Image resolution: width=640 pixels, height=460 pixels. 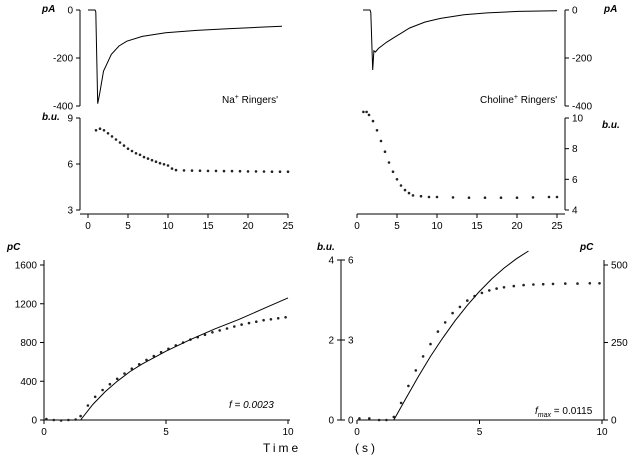 What do you see at coordinates (611, 125) in the screenshot?
I see `y-unit-label: b.u.` at bounding box center [611, 125].